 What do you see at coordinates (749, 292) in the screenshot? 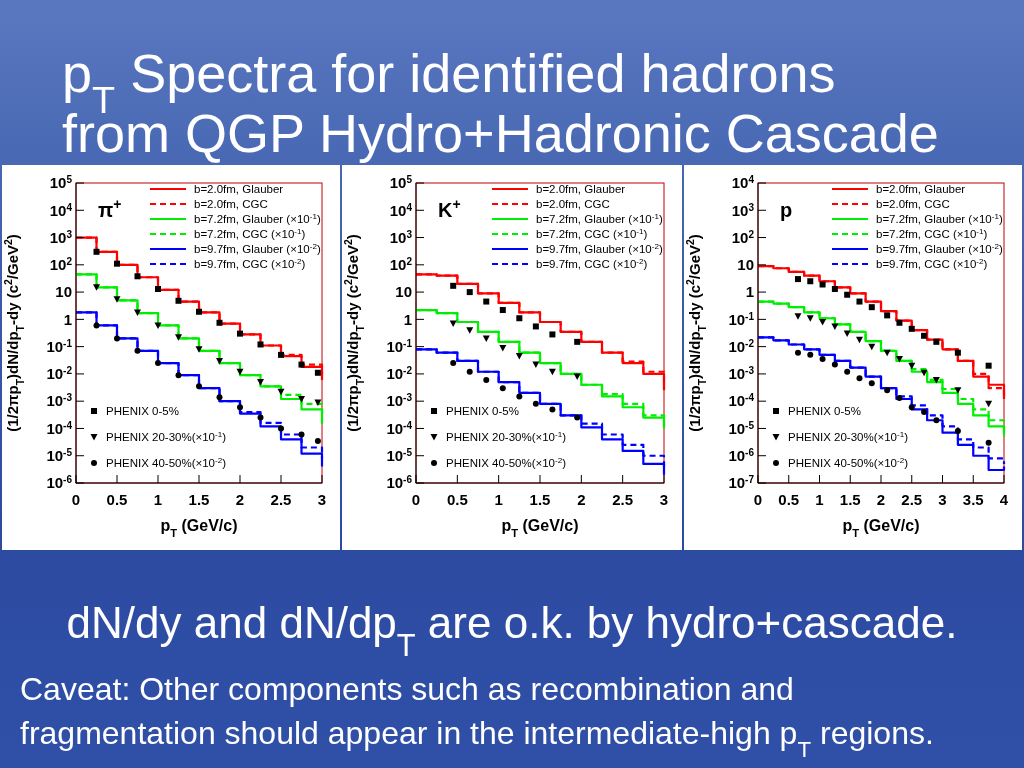
I see `y-tick-label: 1` at bounding box center [749, 292].